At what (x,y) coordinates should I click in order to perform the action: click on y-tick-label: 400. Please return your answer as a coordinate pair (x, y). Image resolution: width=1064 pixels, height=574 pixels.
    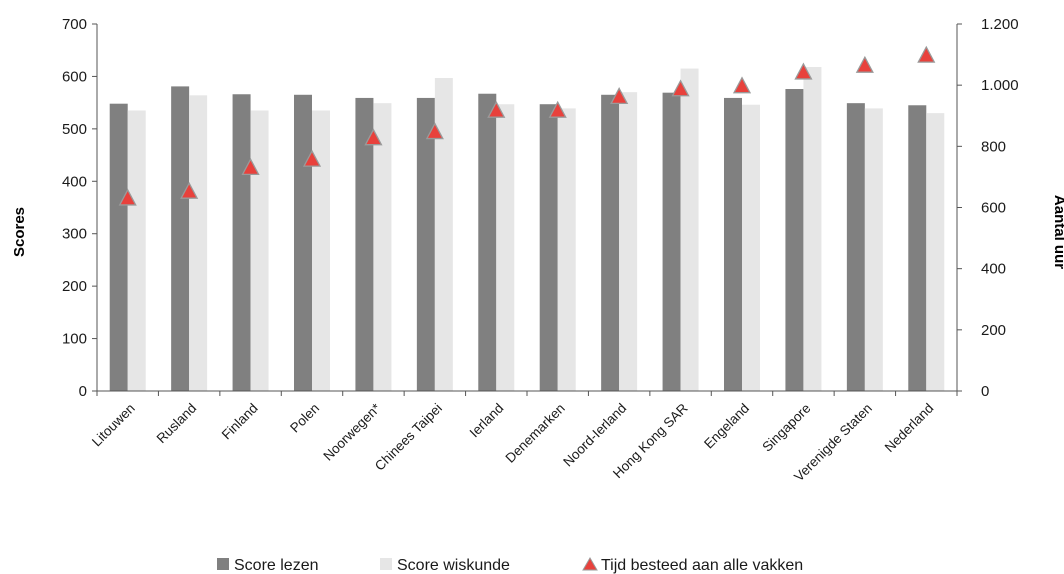
    Looking at the image, I should click on (74, 181).